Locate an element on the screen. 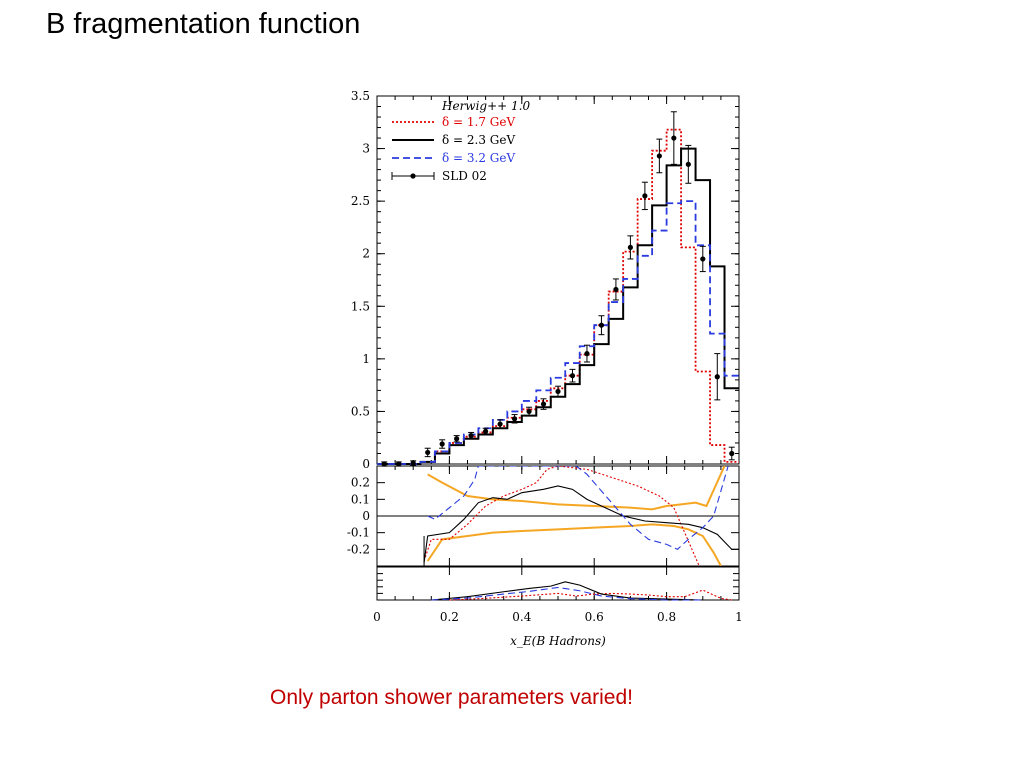 Image resolution: width=1024 pixels, height=768 pixels. main-y-tick-label: 0 is located at coordinates (366, 464).